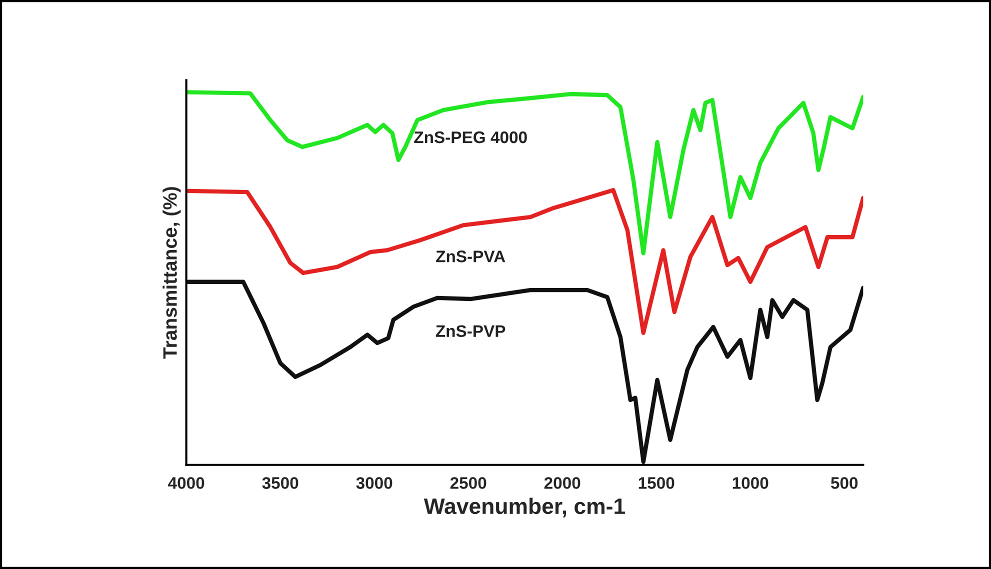  I want to click on series-label: ZnS-PVP, so click(471, 331).